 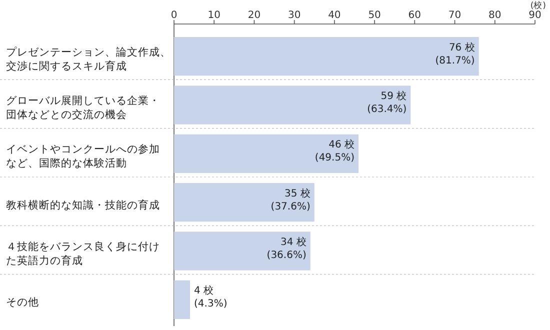 What do you see at coordinates (455, 15) in the screenshot?
I see `x-tick-label: 70` at bounding box center [455, 15].